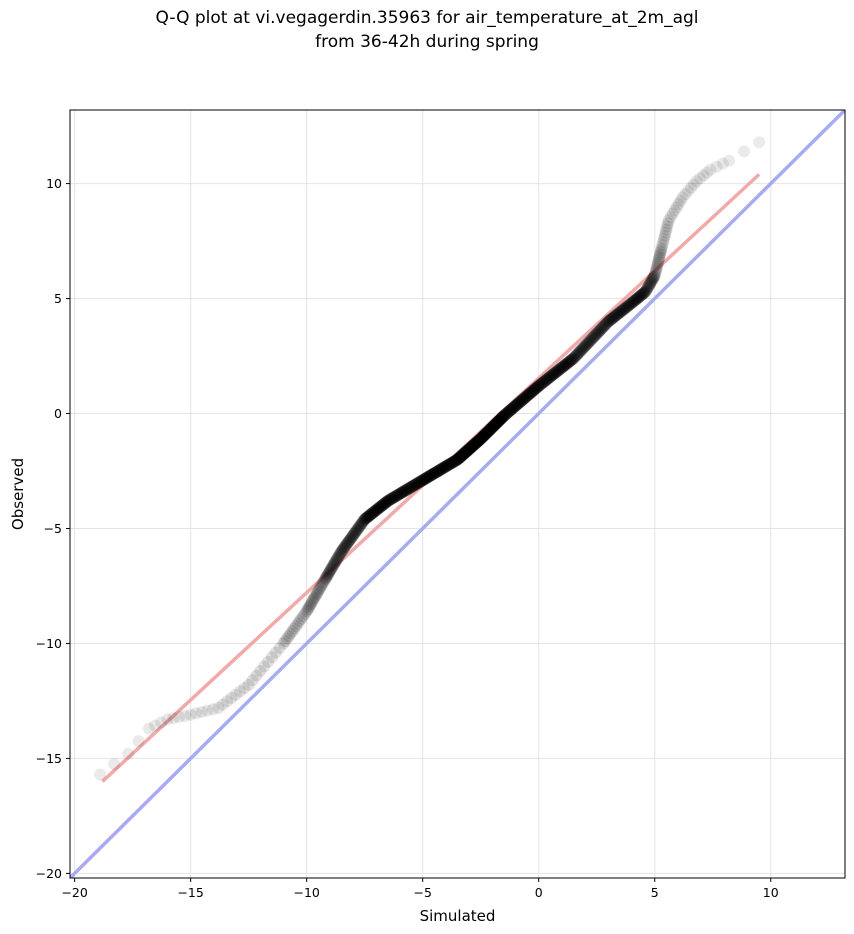 This screenshot has width=854, height=934. What do you see at coordinates (655, 892) in the screenshot?
I see `x-tick-label: 5` at bounding box center [655, 892].